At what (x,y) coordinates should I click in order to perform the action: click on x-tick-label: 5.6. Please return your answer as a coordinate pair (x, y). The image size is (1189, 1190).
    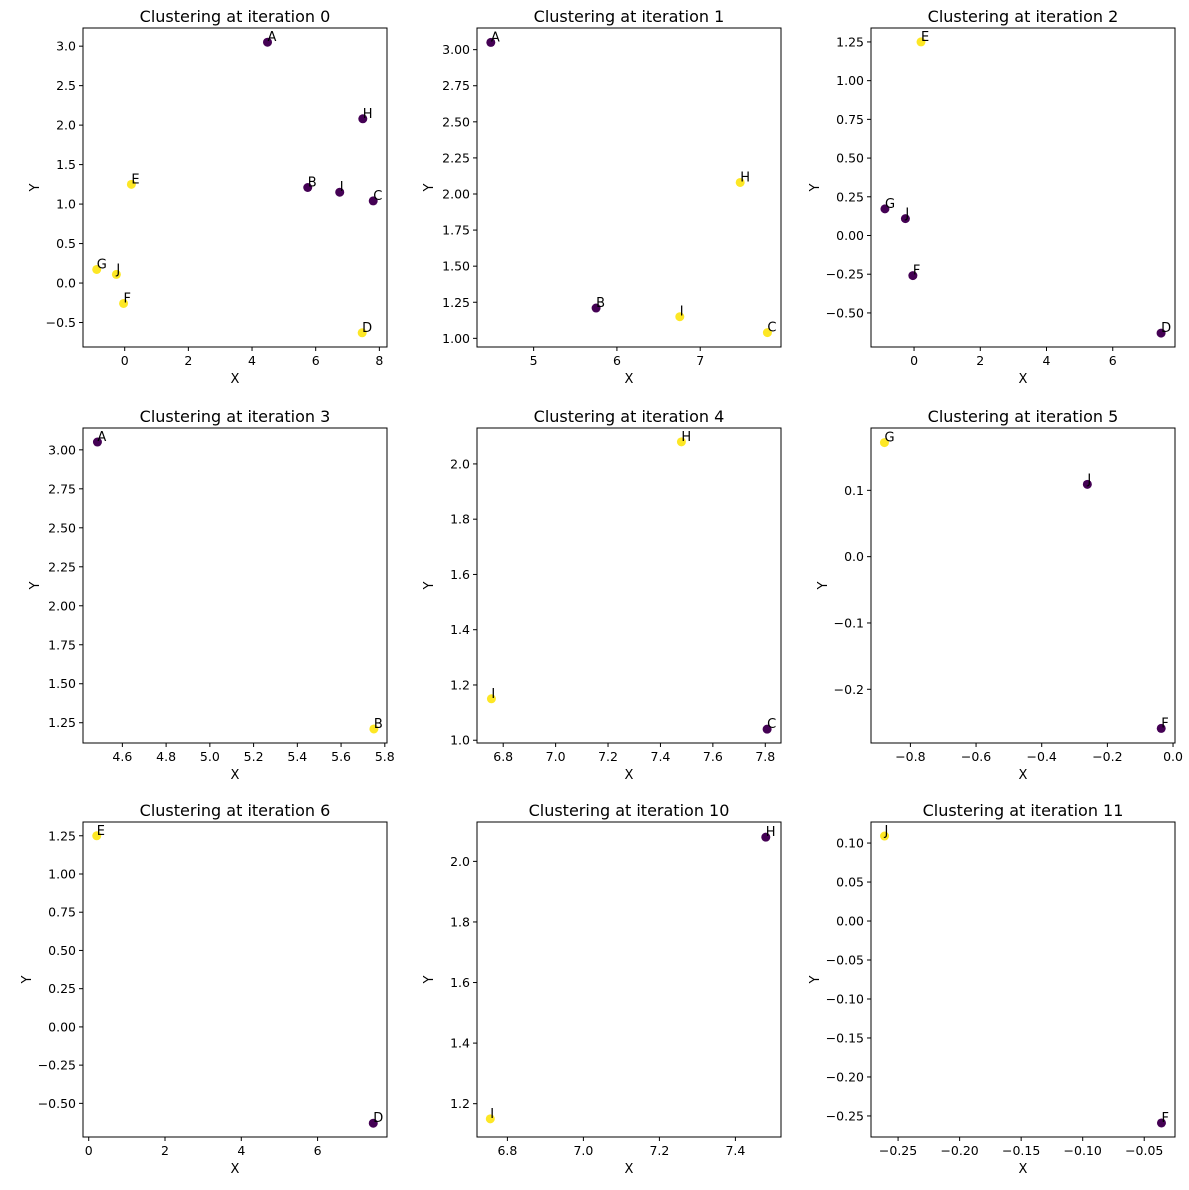
    Looking at the image, I should click on (341, 756).